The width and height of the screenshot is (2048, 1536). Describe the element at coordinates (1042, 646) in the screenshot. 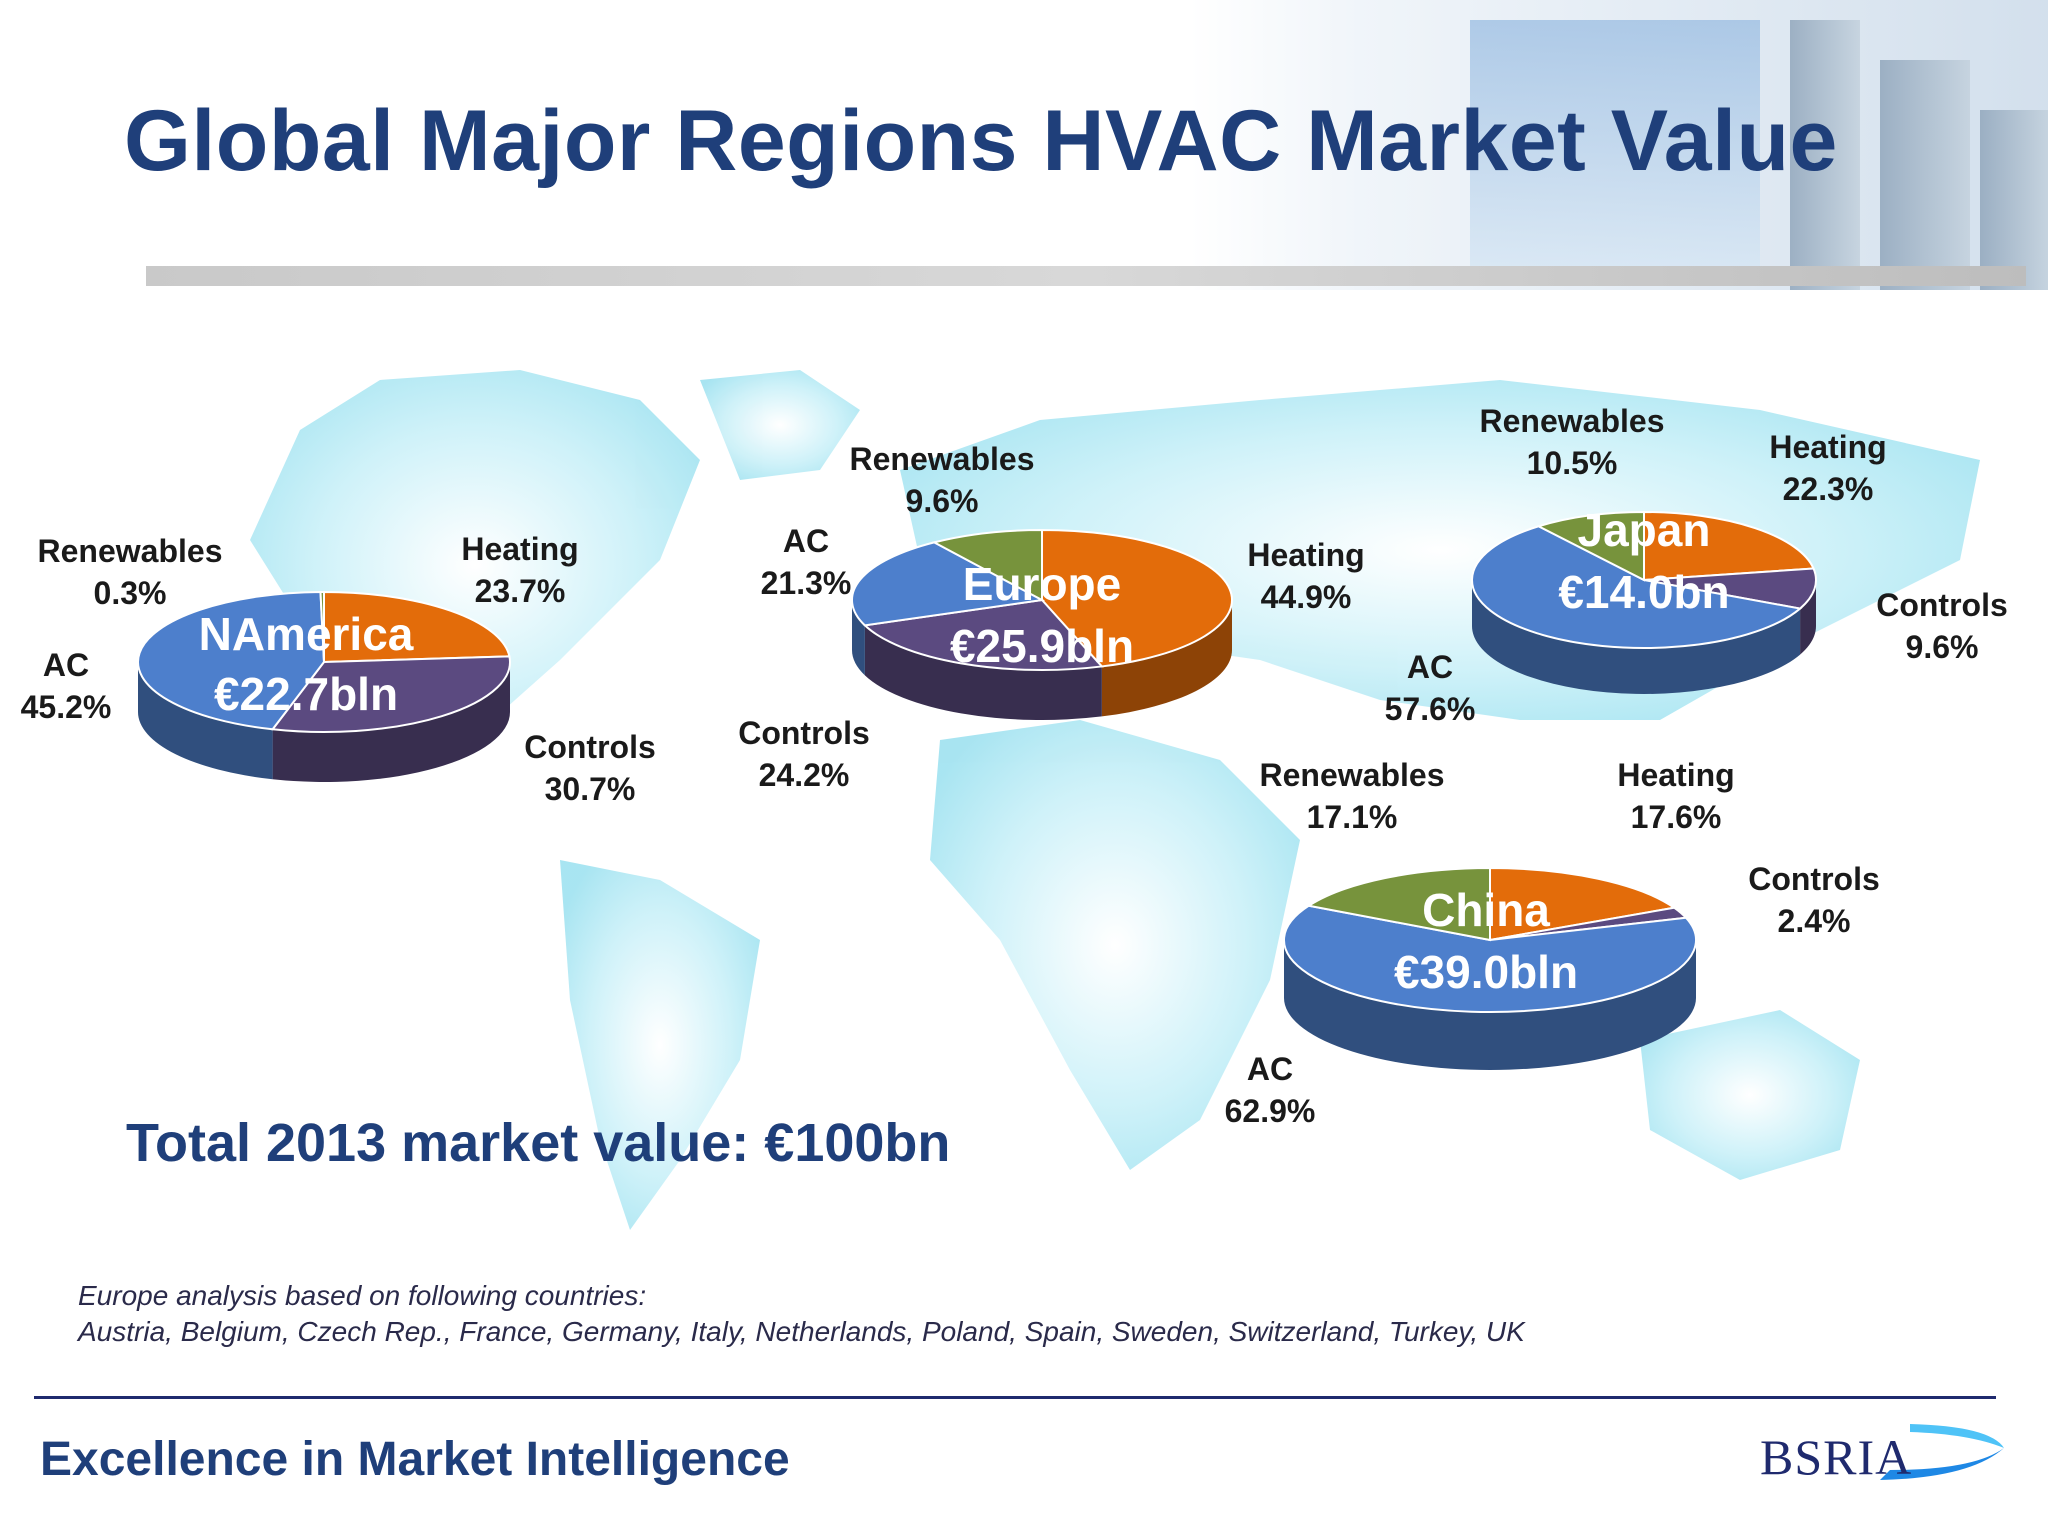

I see `region-value-label: €25.9bln` at that location.